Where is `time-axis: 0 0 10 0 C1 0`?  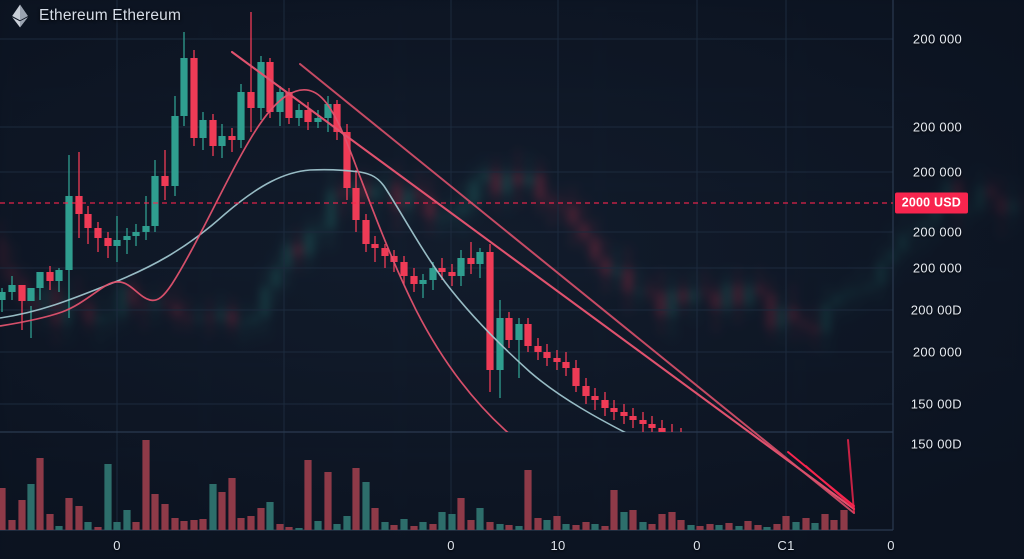 time-axis: 0 0 10 0 C1 0 is located at coordinates (512, 543).